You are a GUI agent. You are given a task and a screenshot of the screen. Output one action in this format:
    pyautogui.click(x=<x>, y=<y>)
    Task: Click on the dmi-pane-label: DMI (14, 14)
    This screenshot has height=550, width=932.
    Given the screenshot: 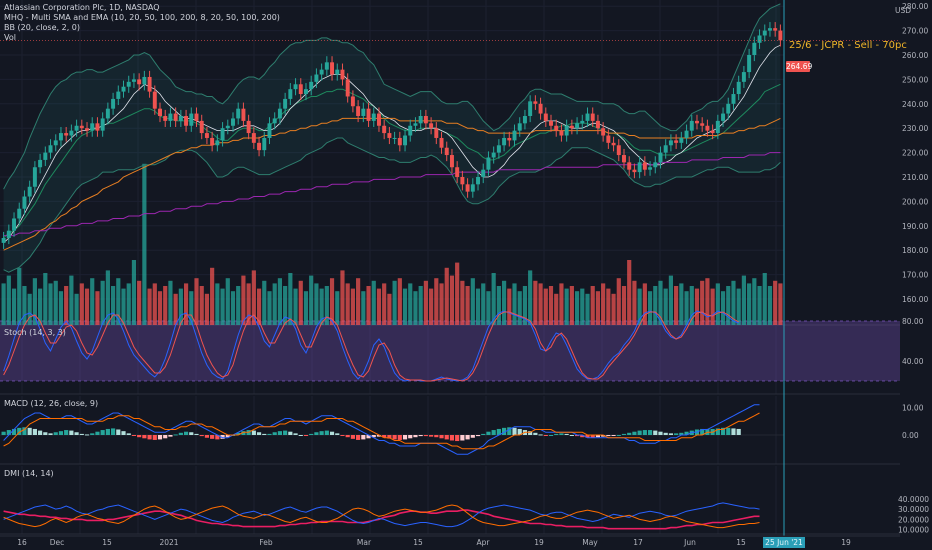 What is the action you would take?
    pyautogui.click(x=29, y=473)
    